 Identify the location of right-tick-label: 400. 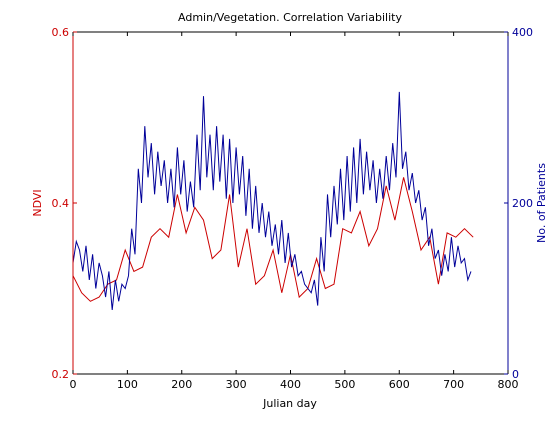
(522, 32).